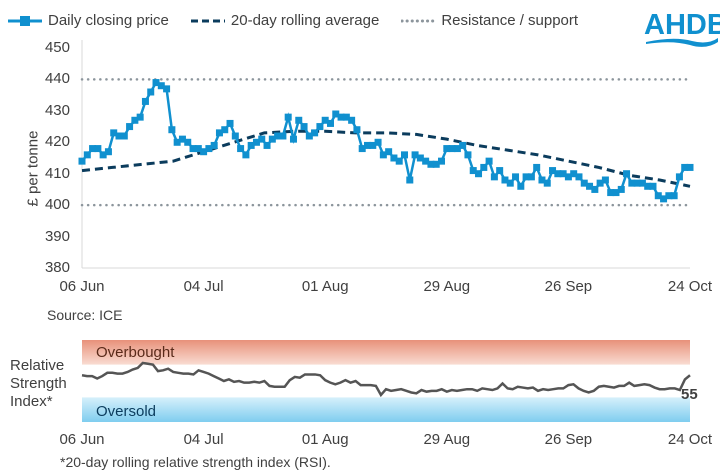  Describe the element at coordinates (57, 205) in the screenshot. I see `y-tick-label: 400` at that location.